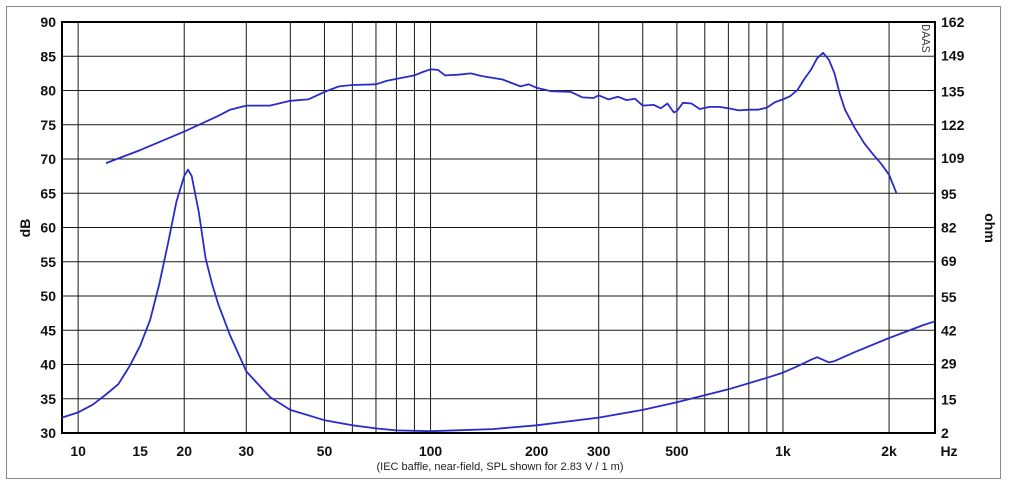 The width and height of the screenshot is (1009, 488). Describe the element at coordinates (48, 433) in the screenshot. I see `y-tick-label: 30` at that location.